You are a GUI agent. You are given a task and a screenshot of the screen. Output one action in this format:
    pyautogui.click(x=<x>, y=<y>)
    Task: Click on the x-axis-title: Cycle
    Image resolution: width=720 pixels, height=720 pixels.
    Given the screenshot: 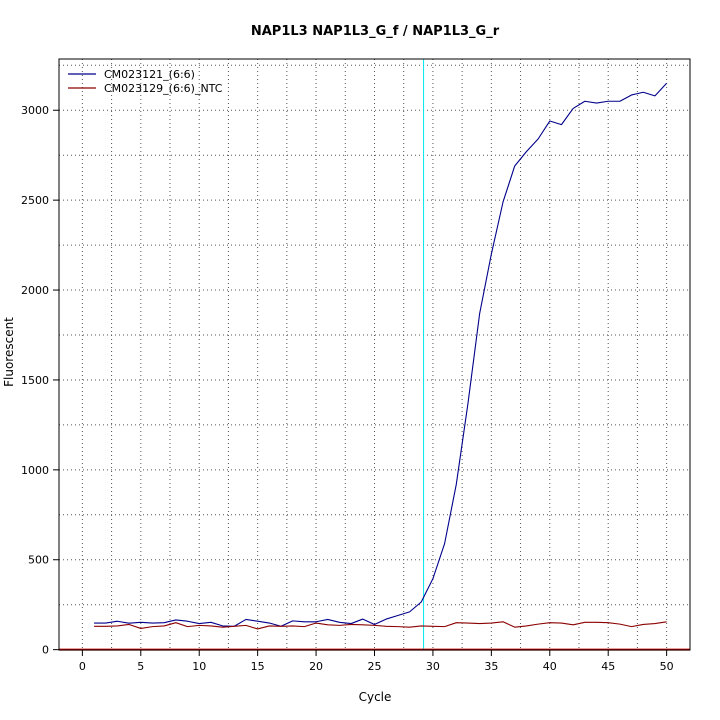 What is the action you would take?
    pyautogui.click(x=375, y=697)
    